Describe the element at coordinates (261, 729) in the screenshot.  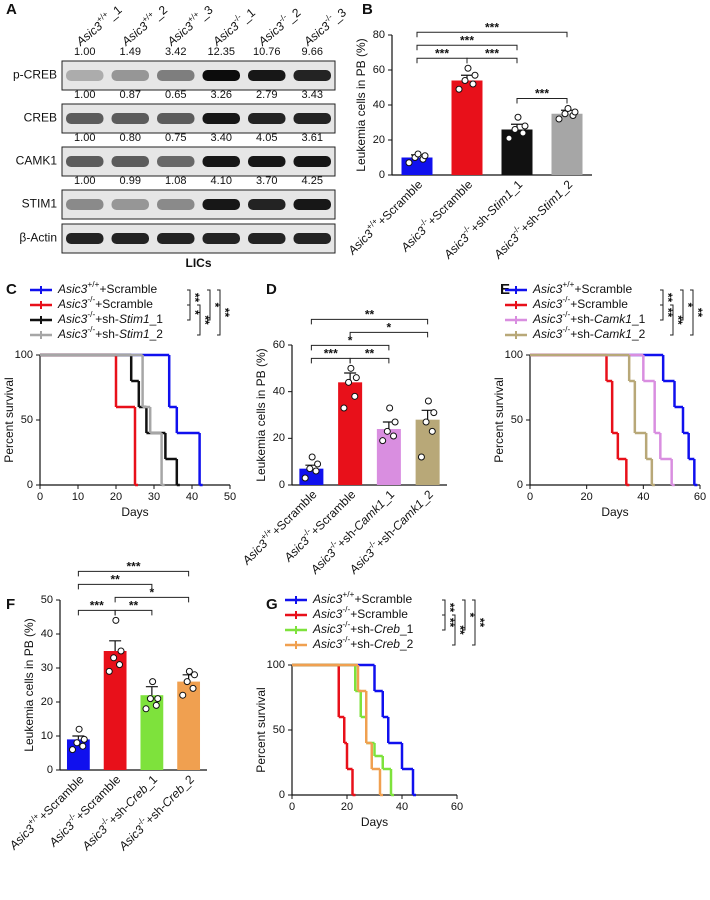
I see `y-axis-label: Percent survival` at that location.